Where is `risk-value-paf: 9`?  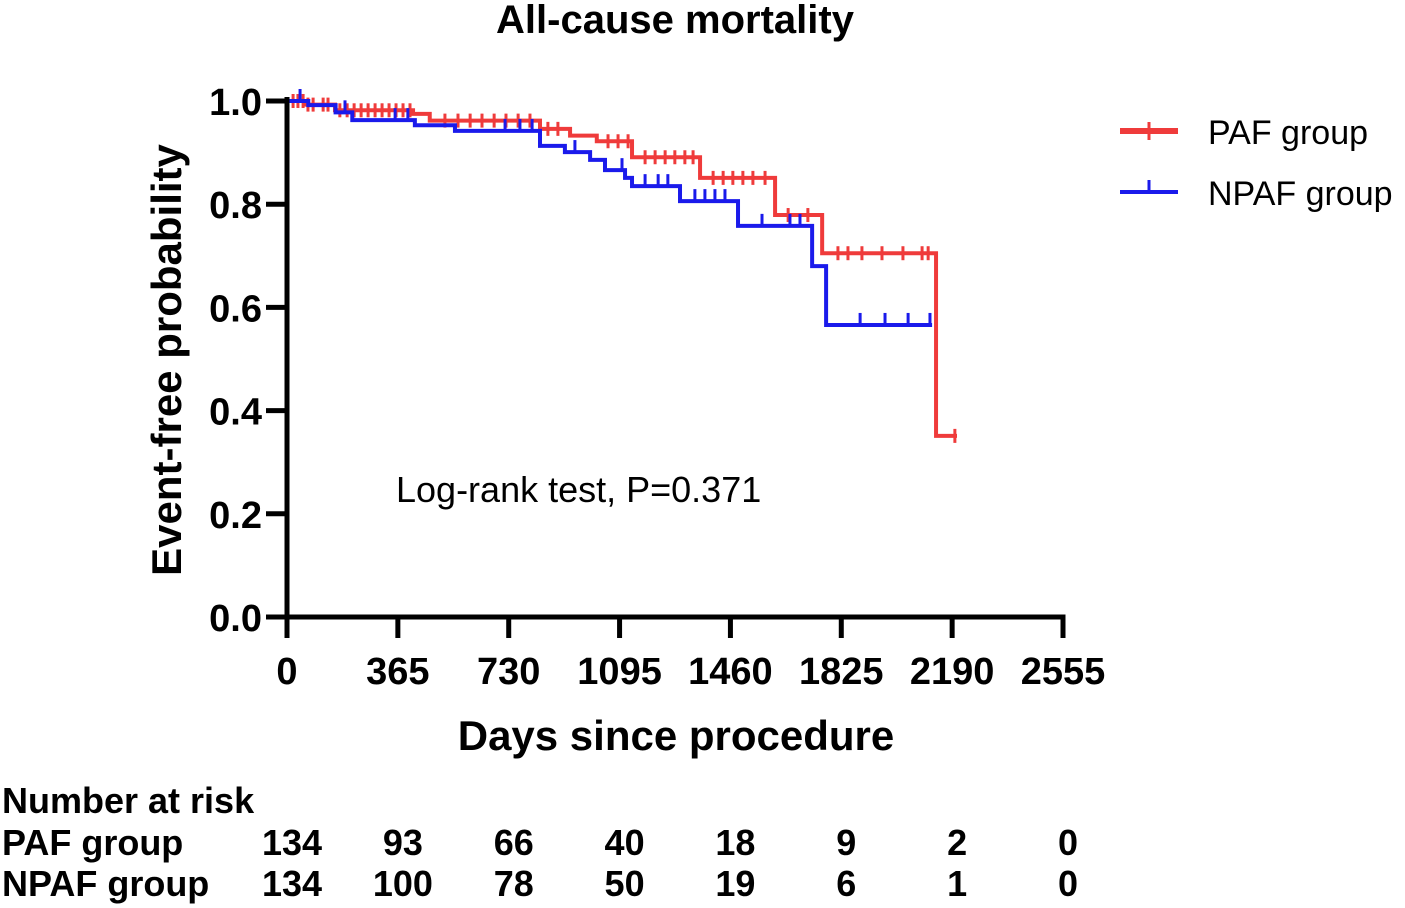 risk-value-paf: 9 is located at coordinates (846, 842).